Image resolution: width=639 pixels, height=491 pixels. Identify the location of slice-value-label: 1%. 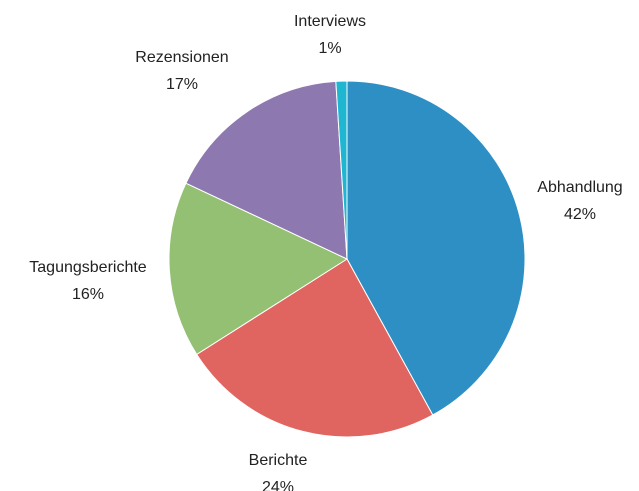
(329, 48).